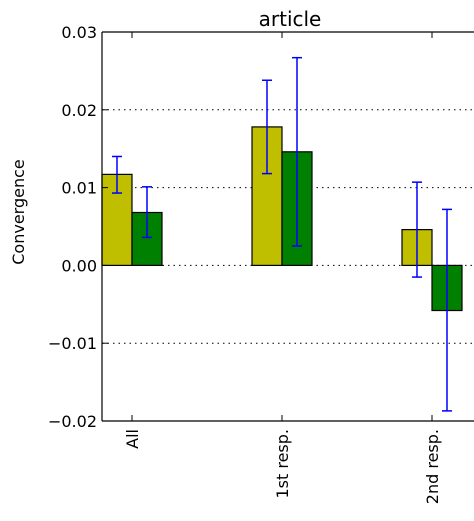 The width and height of the screenshot is (474, 521). I want to click on y-axis-label: Convergence, so click(18, 212).